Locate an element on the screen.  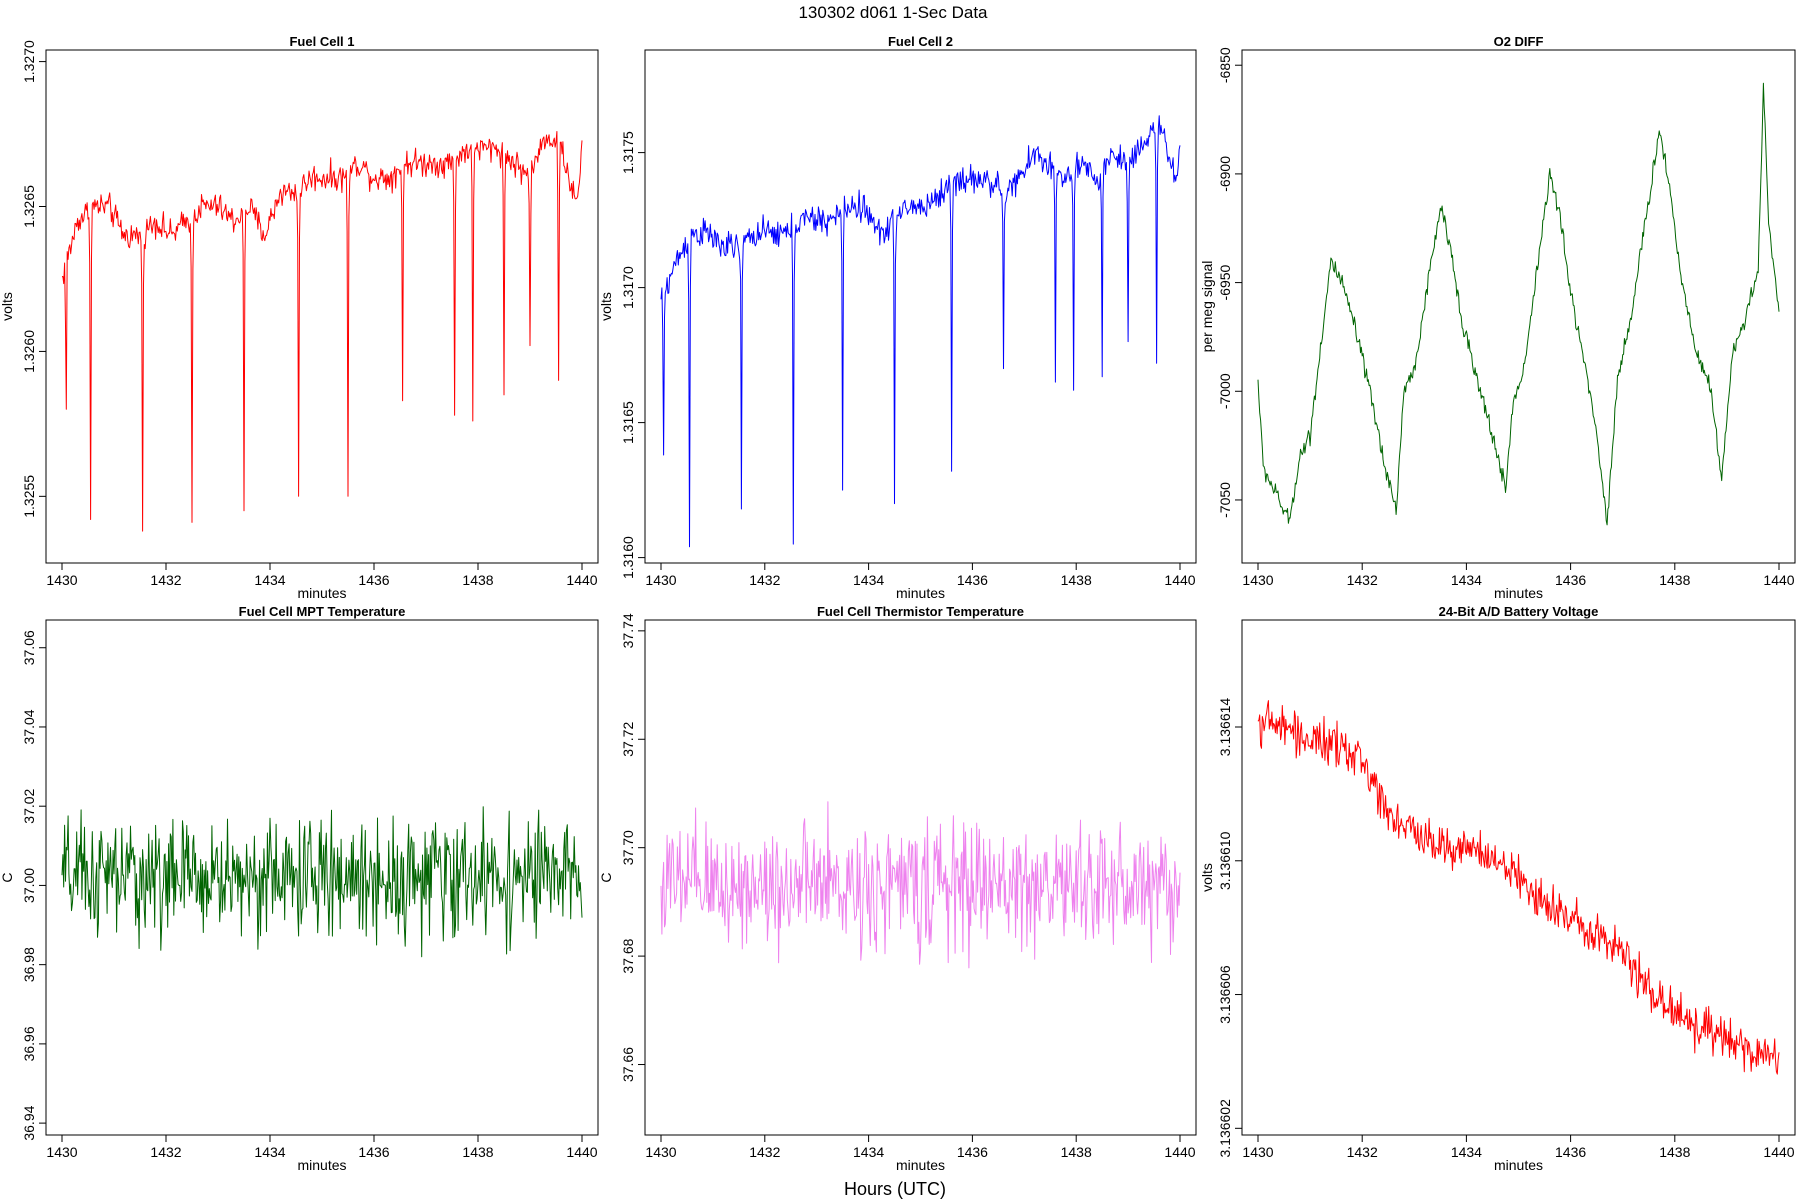
panel-title: O2 DIFF is located at coordinates (1519, 41).